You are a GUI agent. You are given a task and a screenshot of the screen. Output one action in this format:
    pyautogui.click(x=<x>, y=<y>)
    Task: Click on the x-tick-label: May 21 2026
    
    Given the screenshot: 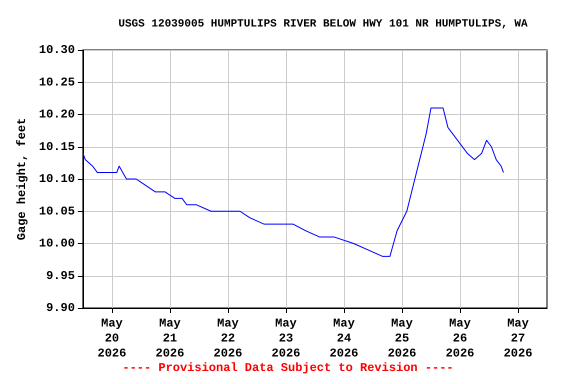 What is the action you would take?
    pyautogui.click(x=170, y=338)
    